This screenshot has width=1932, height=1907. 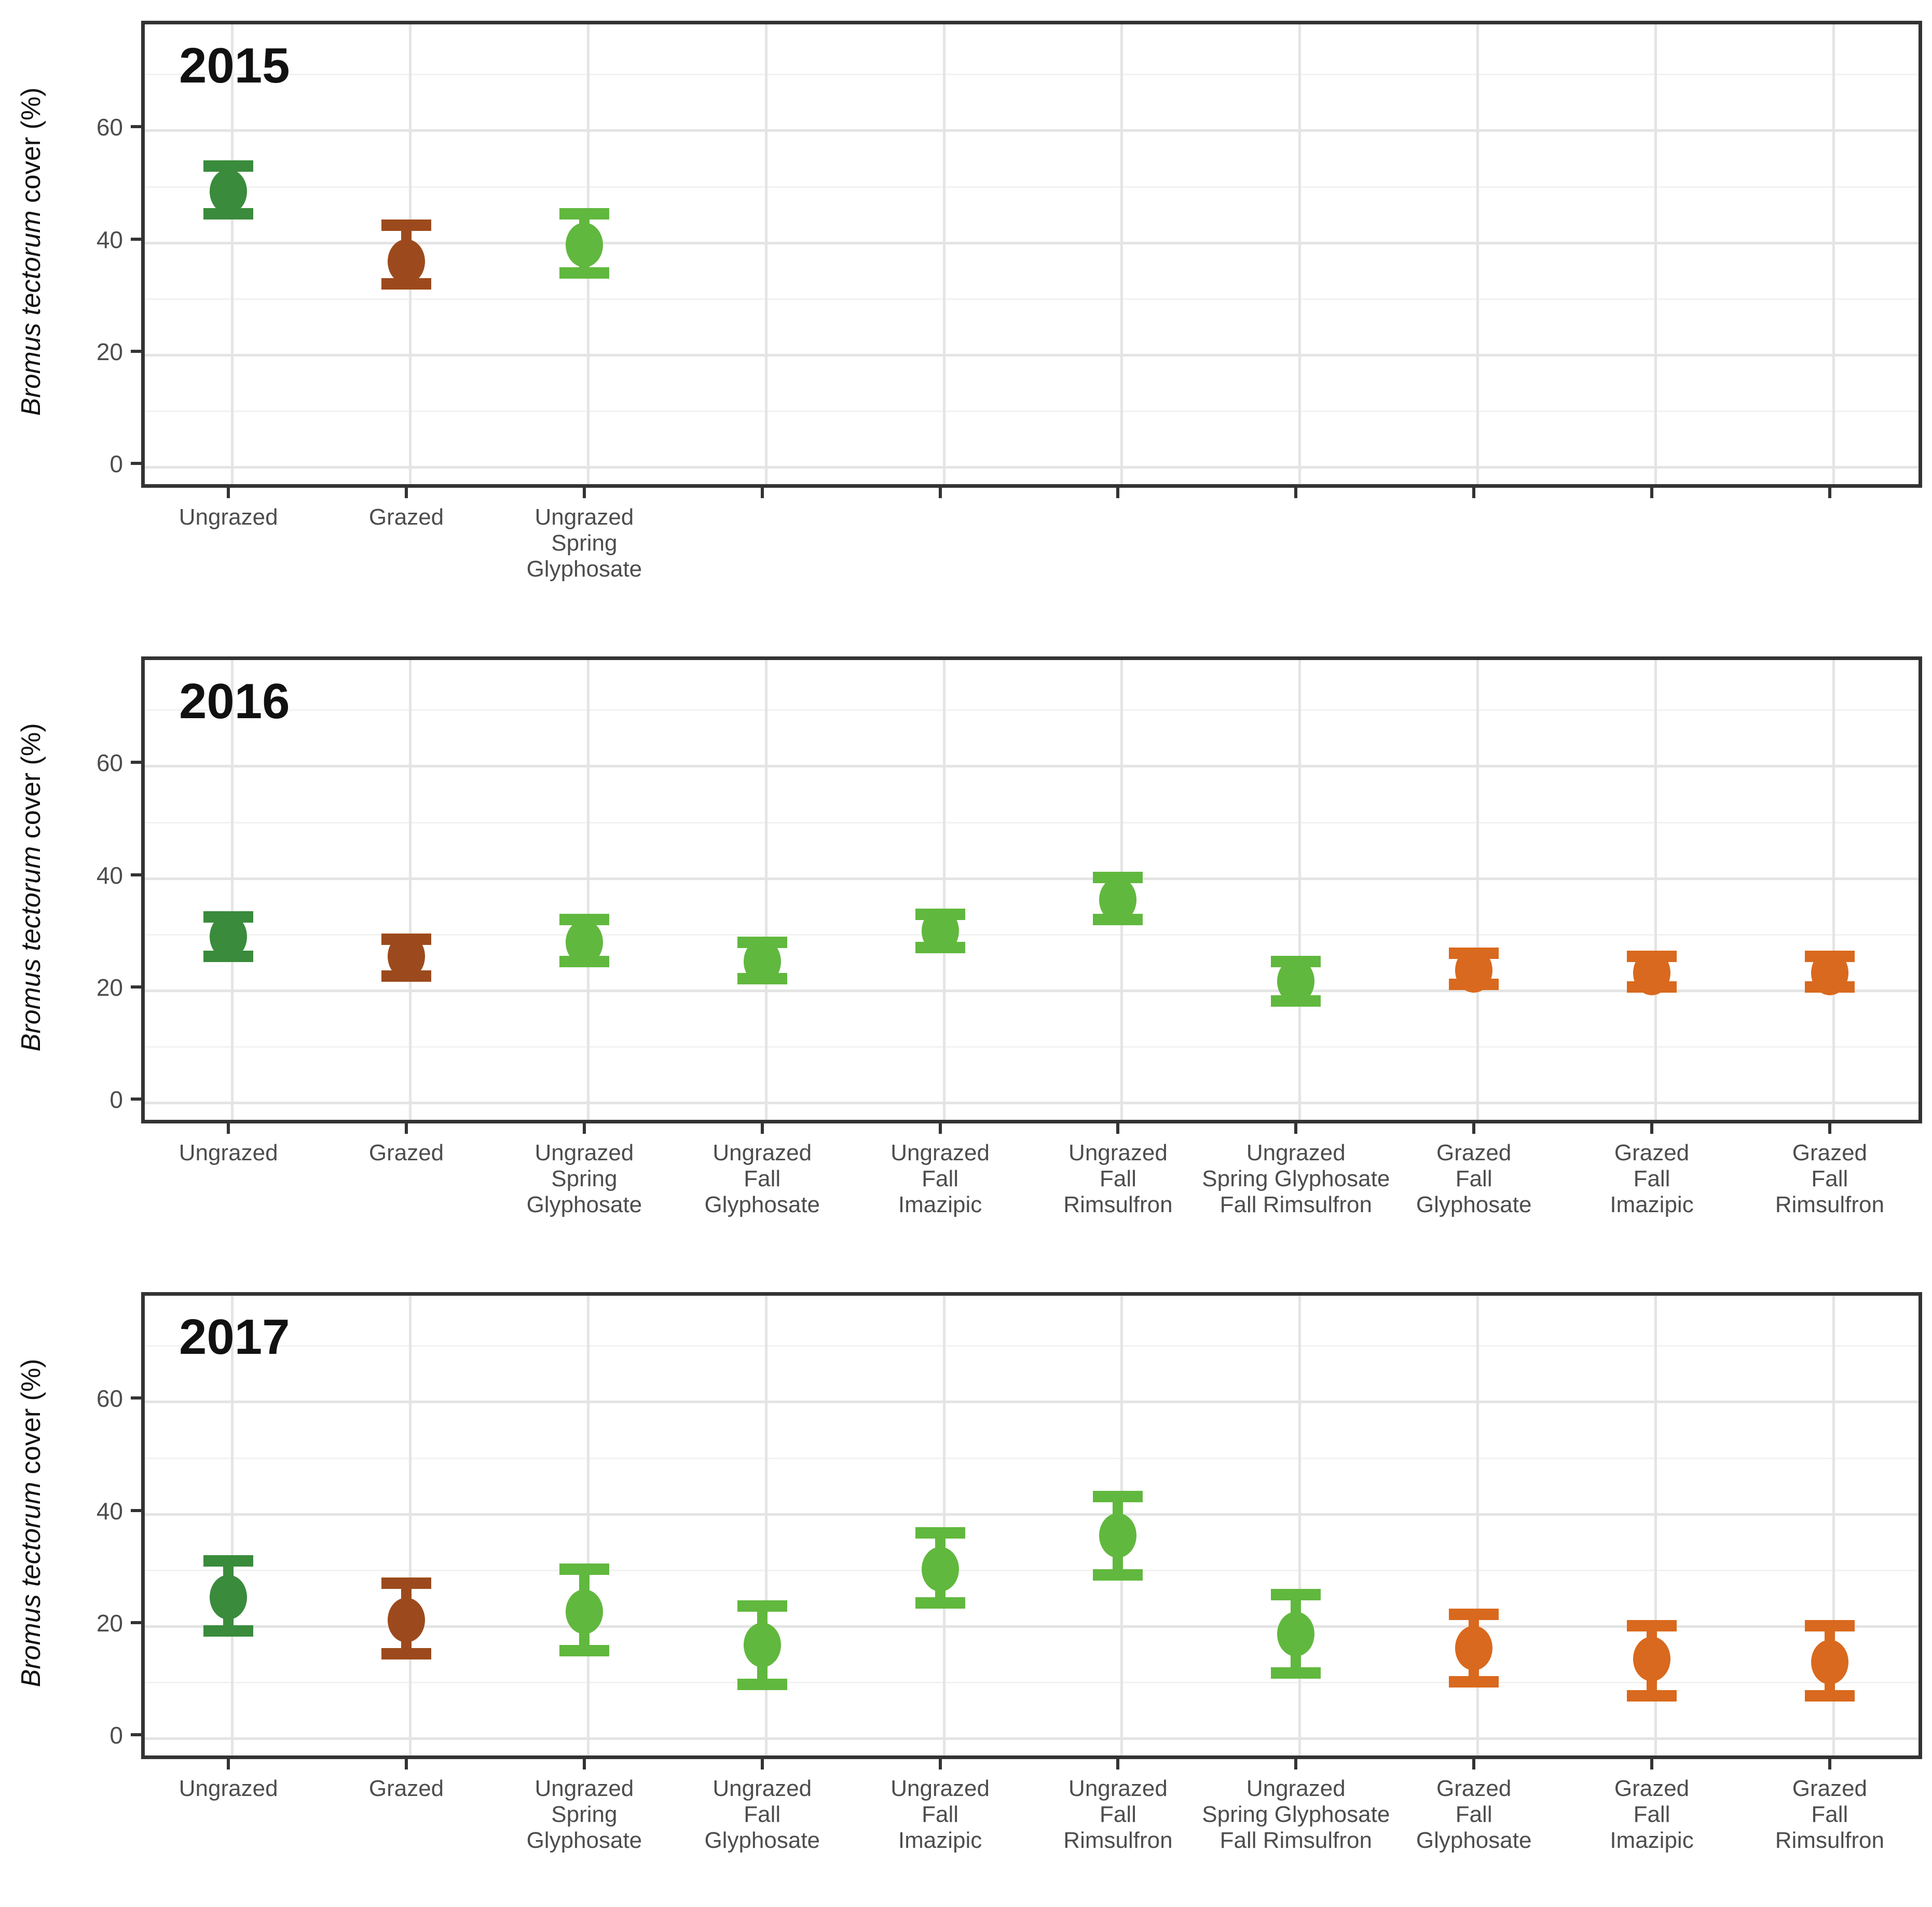 I want to click on x-tick-label: Ungrazed Fall Rimsulfron, so click(x=1118, y=1815).